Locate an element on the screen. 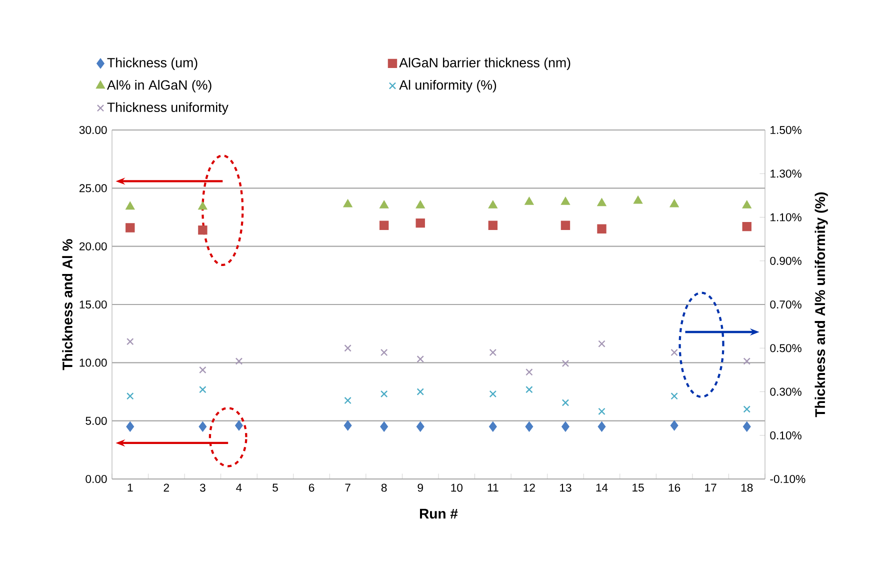 This screenshot has height=561, width=875. x-axis-title: Run # is located at coordinates (439, 513).